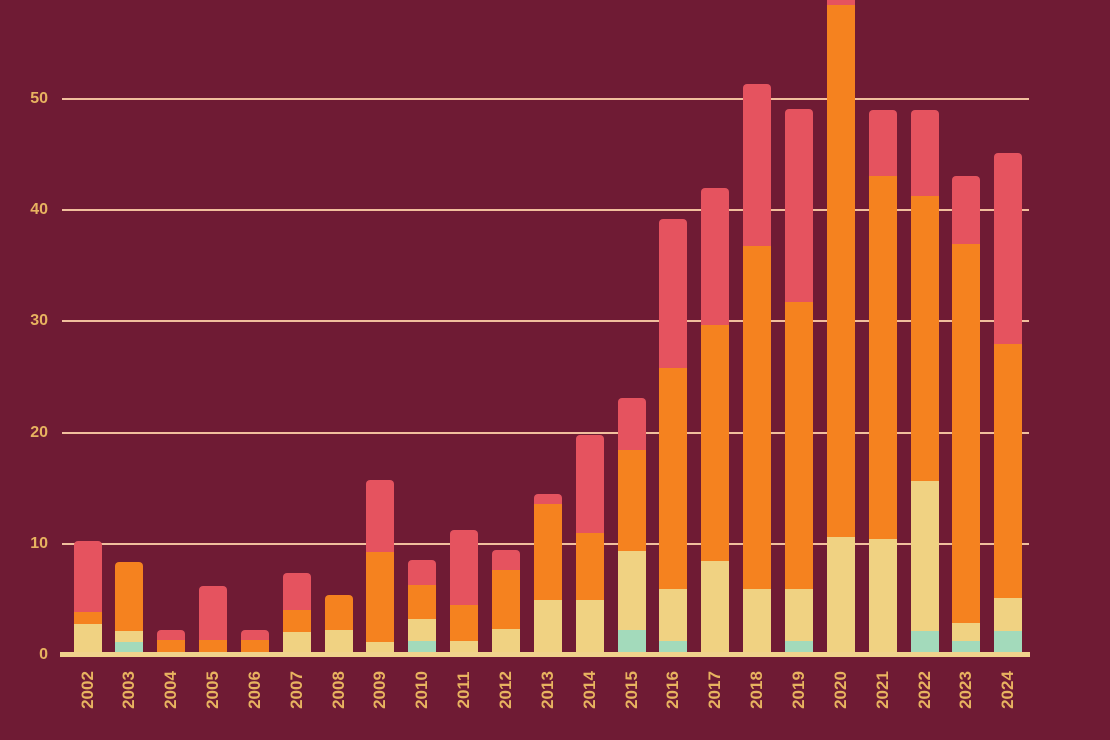  What do you see at coordinates (757, 690) in the screenshot?
I see `x-tick-label-2018: 2018` at bounding box center [757, 690].